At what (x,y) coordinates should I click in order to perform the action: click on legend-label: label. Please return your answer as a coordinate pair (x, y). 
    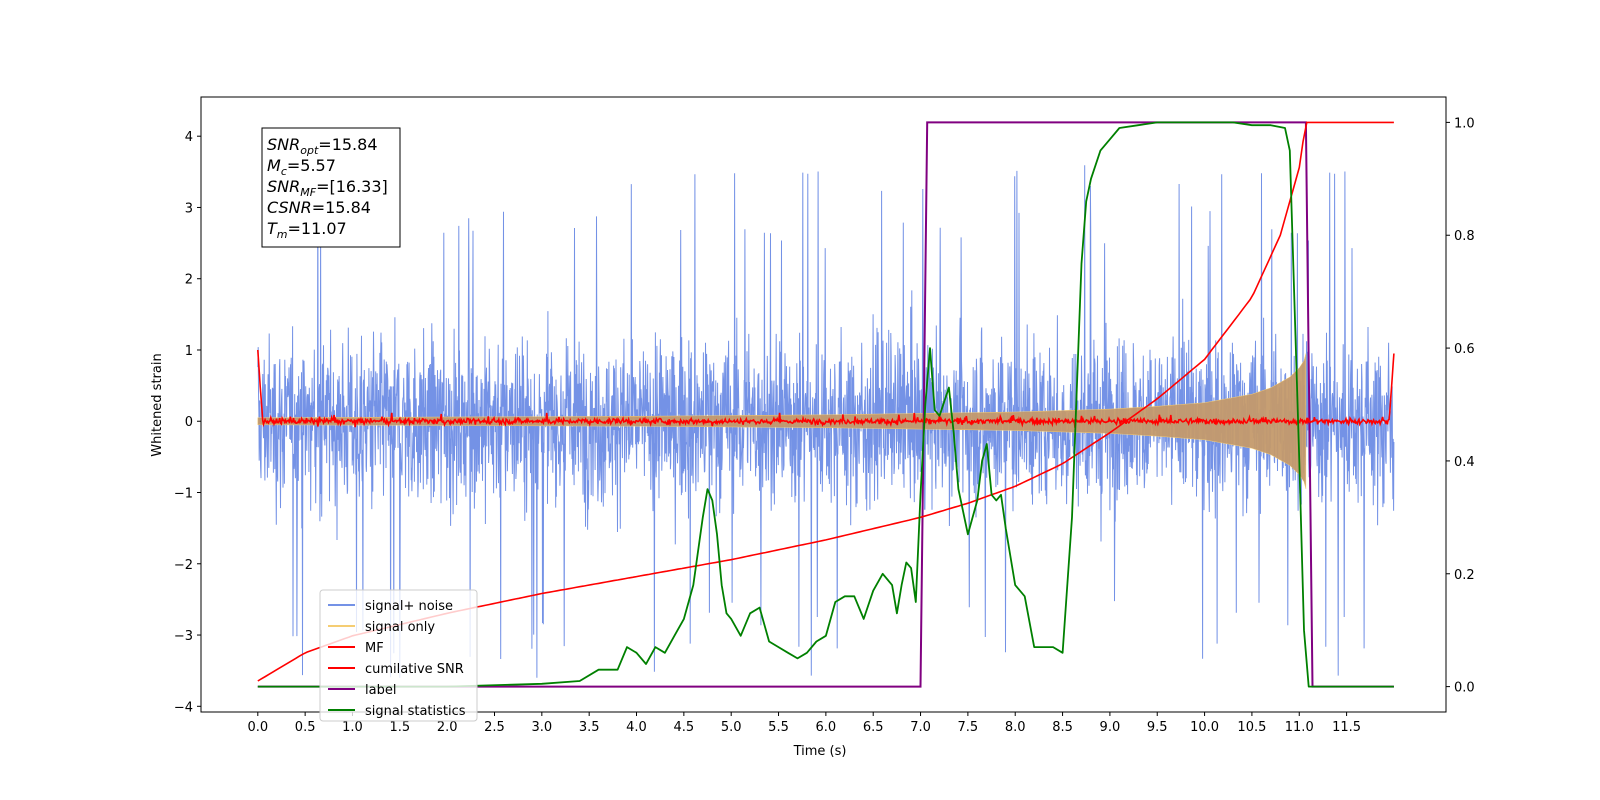
    Looking at the image, I should click on (380, 690).